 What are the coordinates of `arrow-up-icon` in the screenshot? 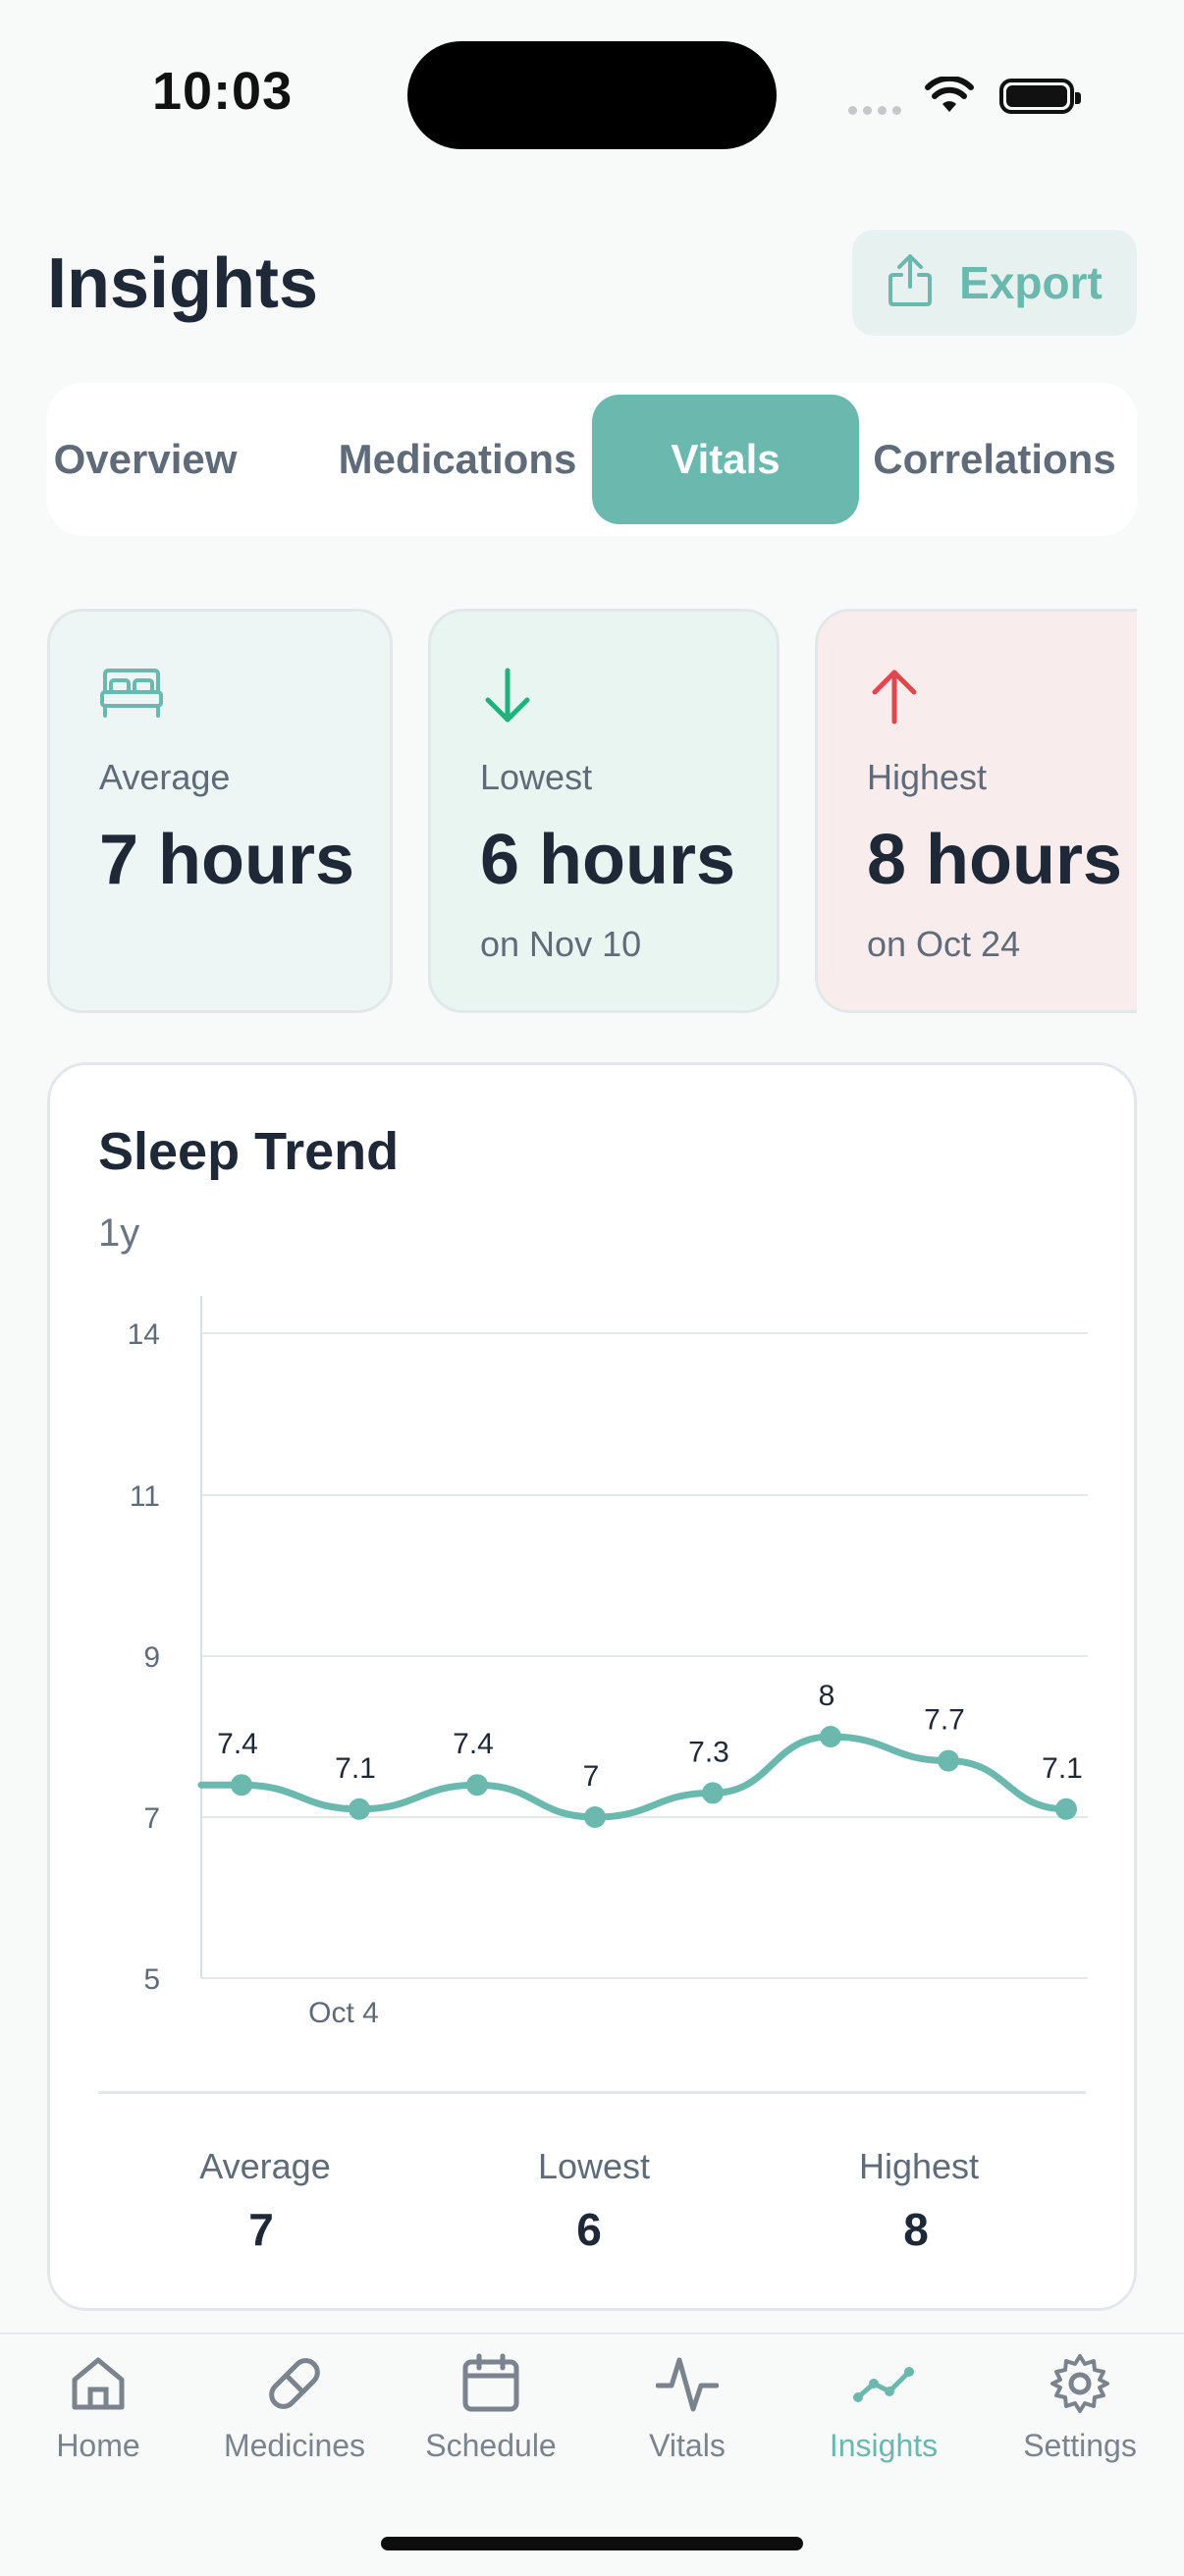 It's located at (894, 698).